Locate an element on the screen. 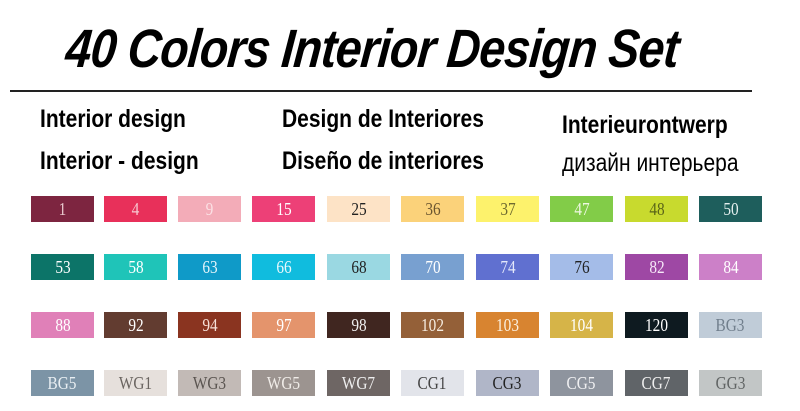 The height and width of the screenshot is (411, 800). swatch-code: 48 is located at coordinates (656, 208).